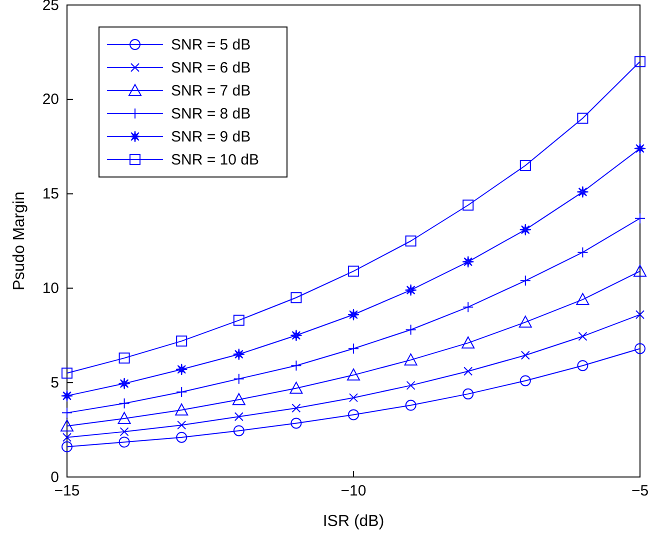 The width and height of the screenshot is (663, 536). Describe the element at coordinates (50, 99) in the screenshot. I see `y-tick-label: 20` at that location.